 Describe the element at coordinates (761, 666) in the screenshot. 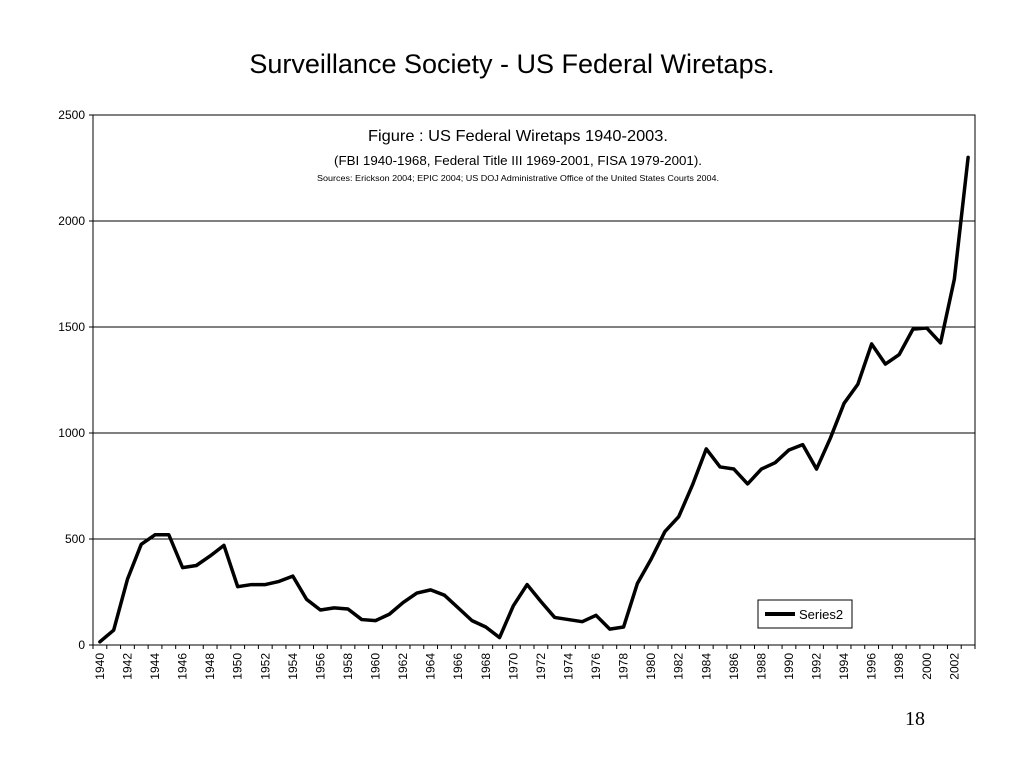

I see `x-tick-label: 1988` at that location.